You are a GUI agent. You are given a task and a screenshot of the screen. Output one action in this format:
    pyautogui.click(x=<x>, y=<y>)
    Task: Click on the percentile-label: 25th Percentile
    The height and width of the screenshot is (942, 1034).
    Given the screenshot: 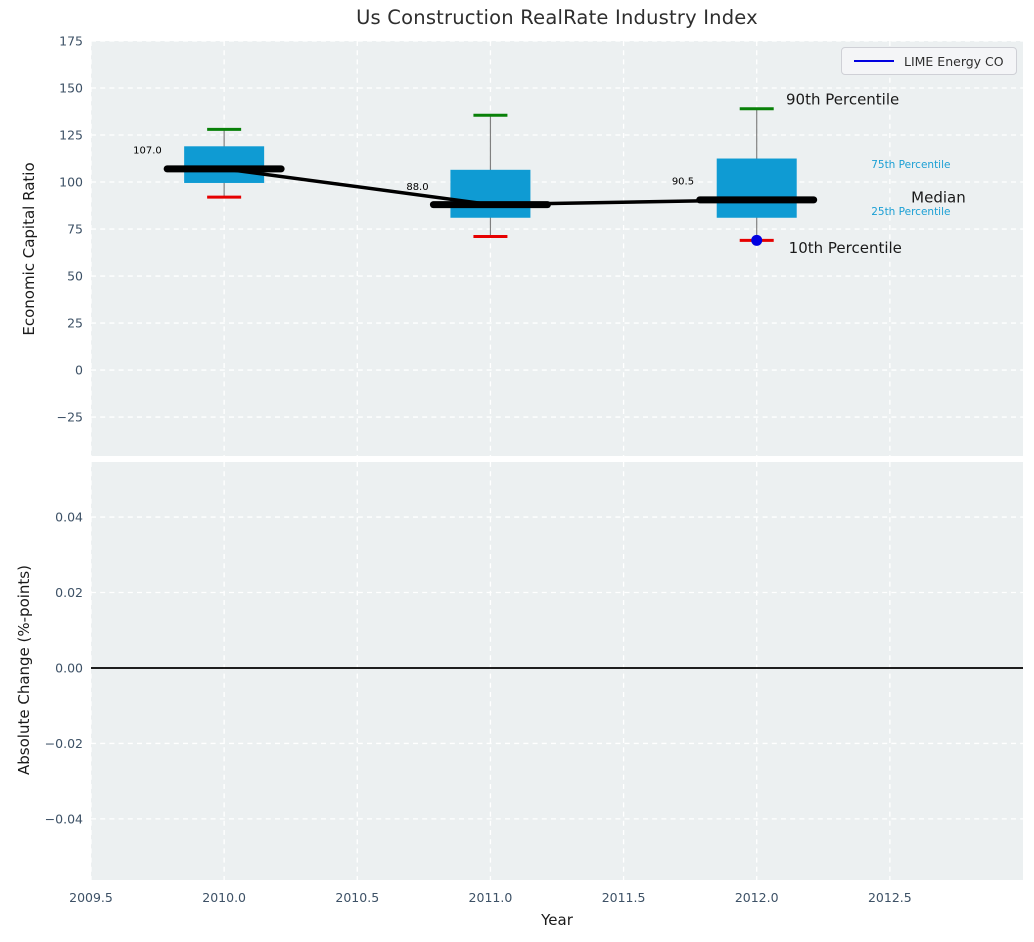 What is the action you would take?
    pyautogui.click(x=910, y=212)
    